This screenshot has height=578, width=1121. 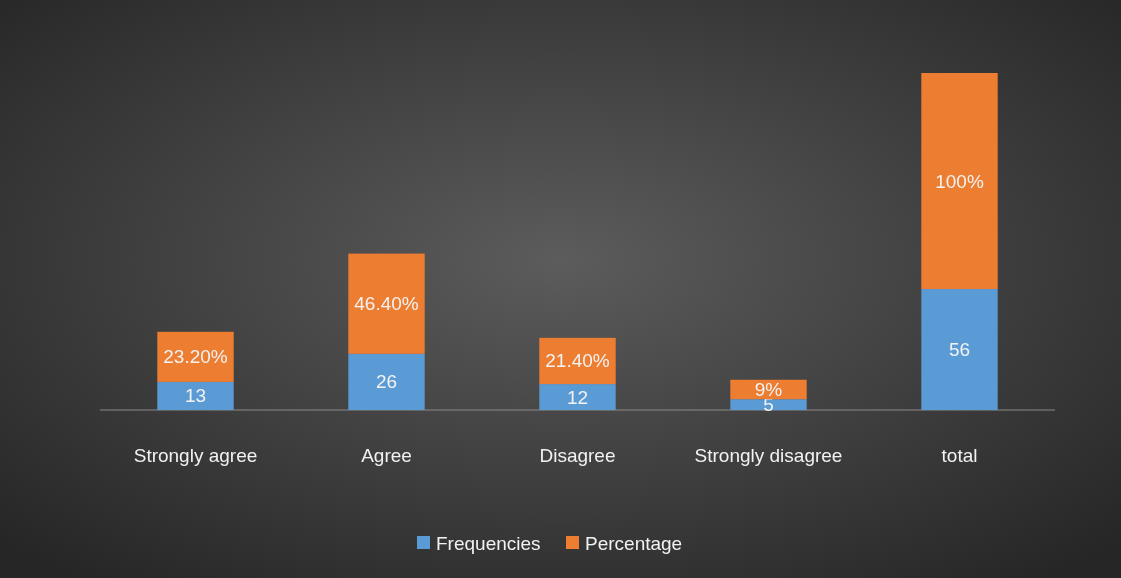 I want to click on legend-label: Frequencies, so click(x=488, y=543).